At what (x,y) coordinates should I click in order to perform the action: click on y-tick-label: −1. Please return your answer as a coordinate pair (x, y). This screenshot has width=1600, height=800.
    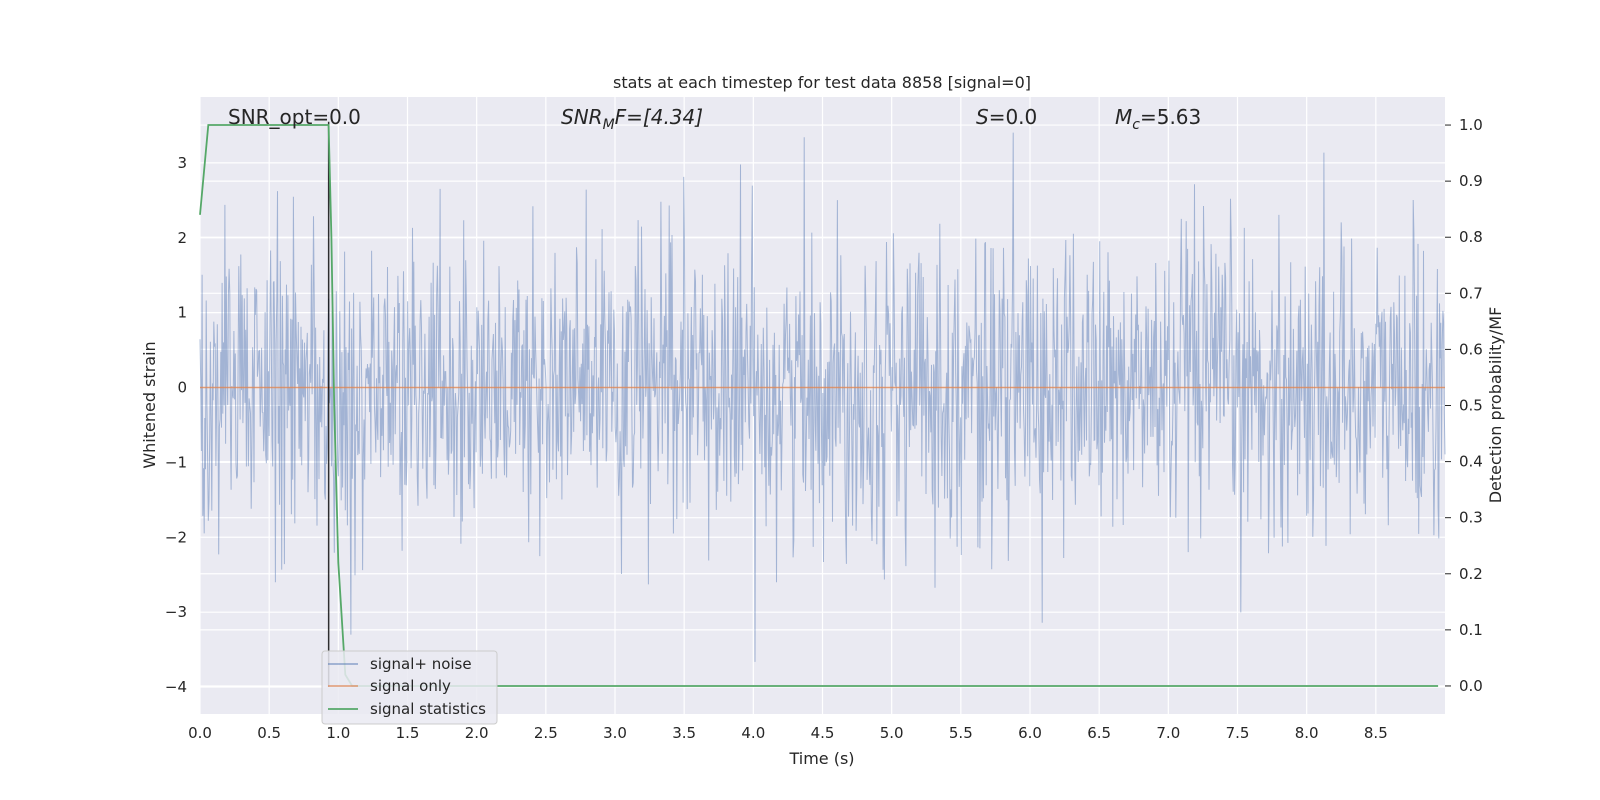
    Looking at the image, I should click on (176, 462).